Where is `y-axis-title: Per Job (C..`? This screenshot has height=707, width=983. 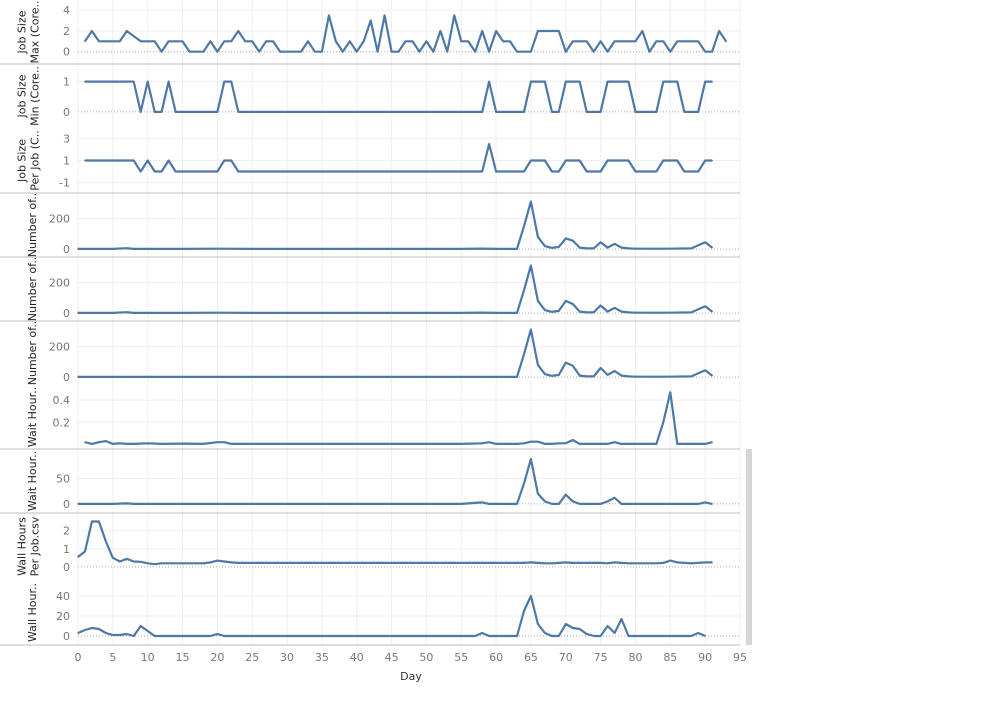 y-axis-title: Per Job (C.. is located at coordinates (35, 160).